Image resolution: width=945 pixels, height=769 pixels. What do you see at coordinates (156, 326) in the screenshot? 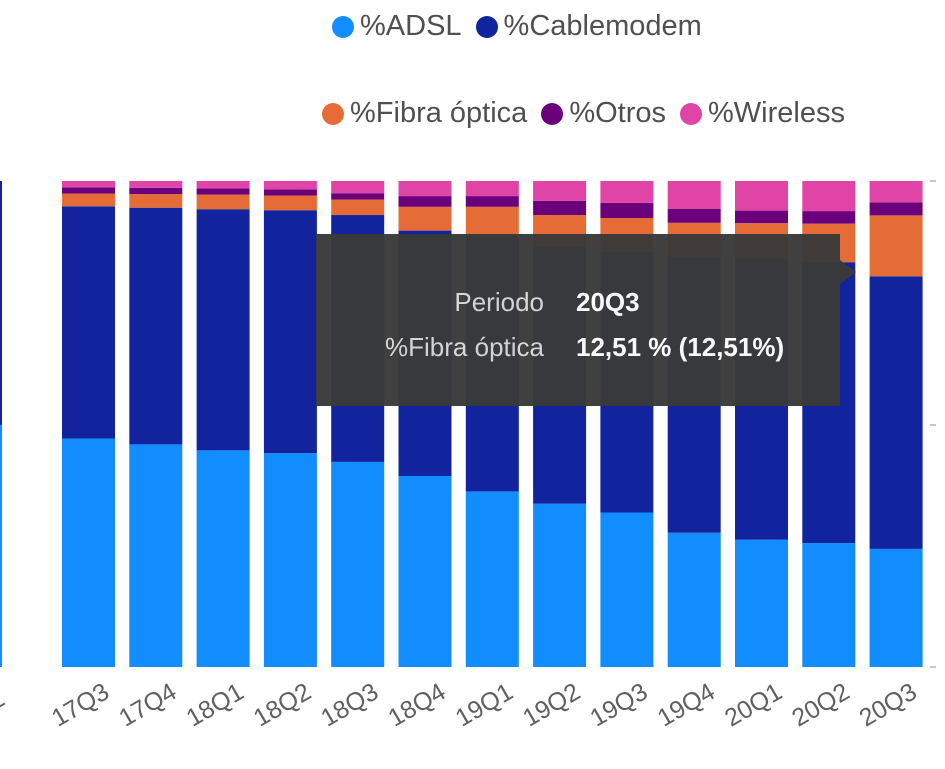
I see `bar-segment-17q4-s1` at bounding box center [156, 326].